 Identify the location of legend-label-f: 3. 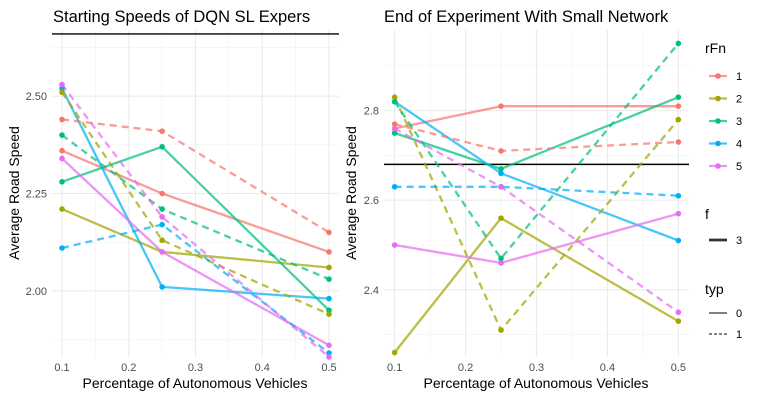
(739, 241).